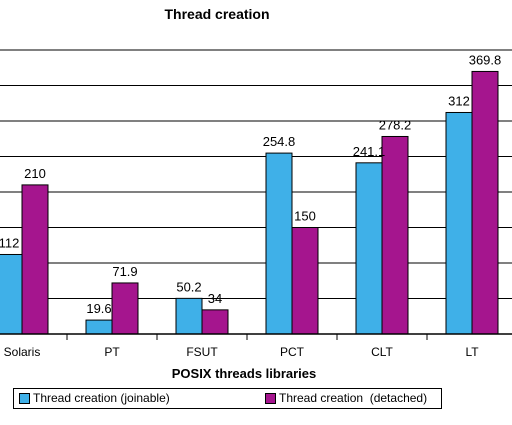  Describe the element at coordinates (188, 286) in the screenshot. I see `data-label: 50.2` at that location.